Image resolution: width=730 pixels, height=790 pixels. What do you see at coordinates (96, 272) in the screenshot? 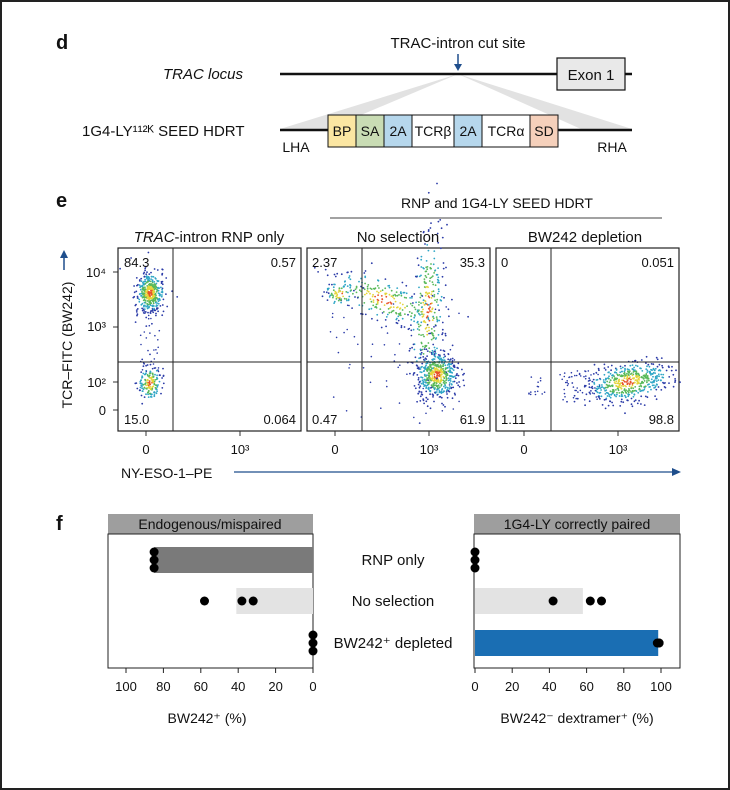
I see `y-tick-10e4: 10⁴` at bounding box center [96, 272].